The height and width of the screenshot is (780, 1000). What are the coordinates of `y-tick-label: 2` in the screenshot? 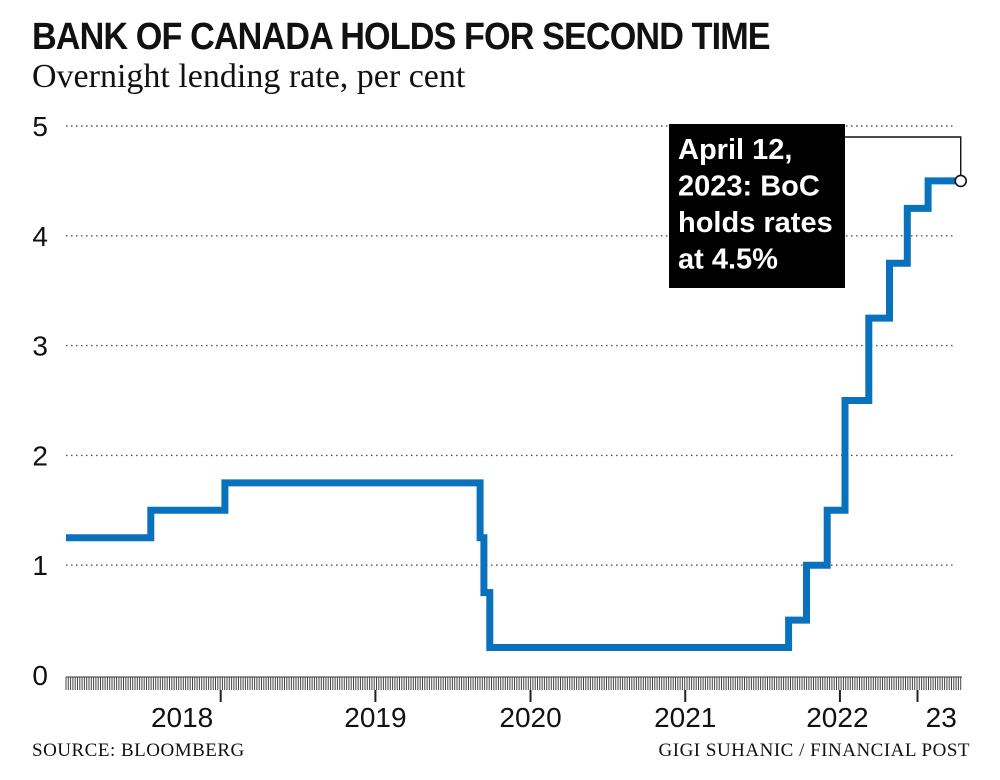 It's located at (40, 455).